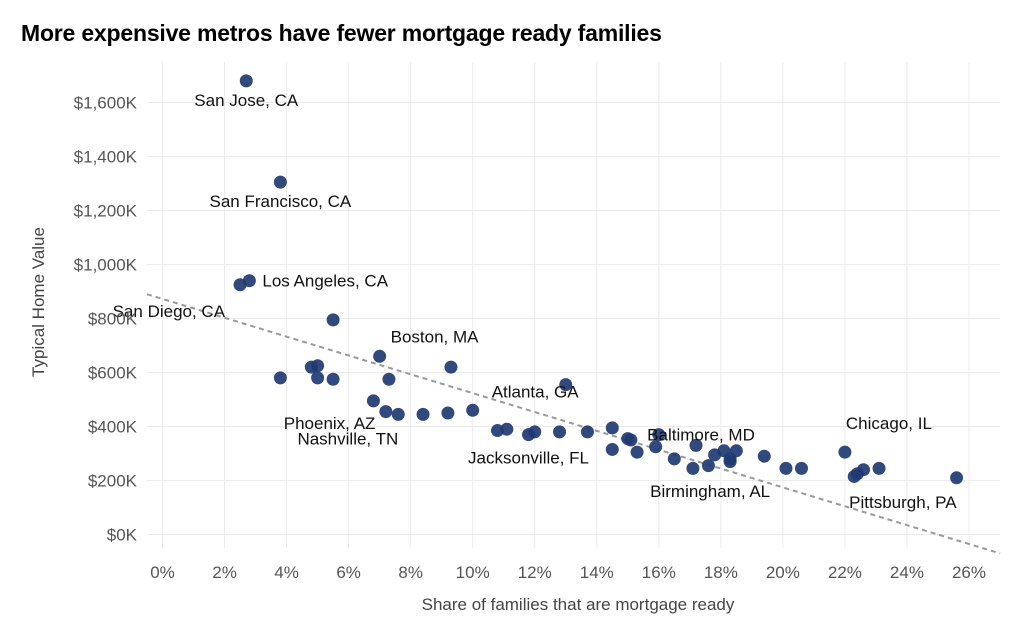  I want to click on y-tick-label: $200K, so click(113, 481).